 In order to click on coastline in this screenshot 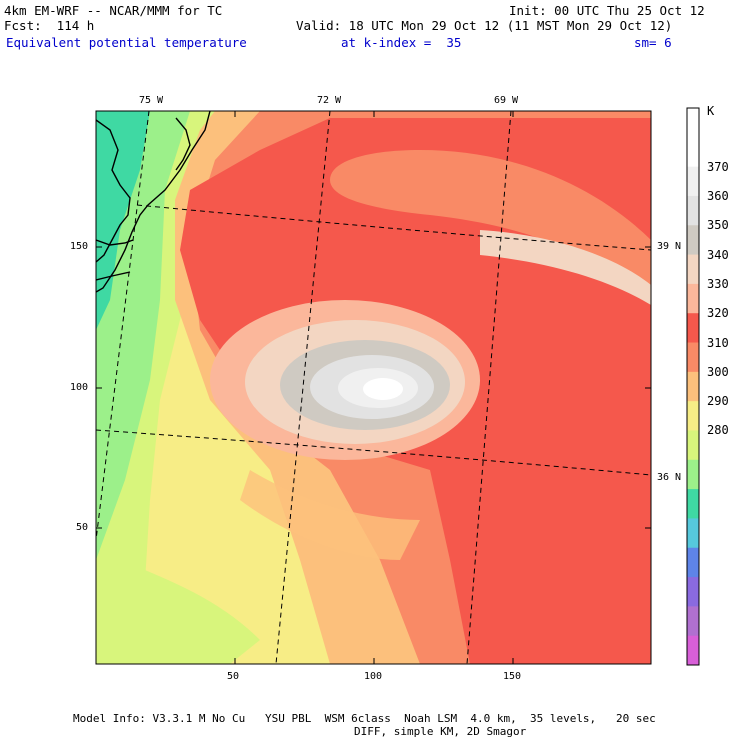, I will do `click(153, 202)`.